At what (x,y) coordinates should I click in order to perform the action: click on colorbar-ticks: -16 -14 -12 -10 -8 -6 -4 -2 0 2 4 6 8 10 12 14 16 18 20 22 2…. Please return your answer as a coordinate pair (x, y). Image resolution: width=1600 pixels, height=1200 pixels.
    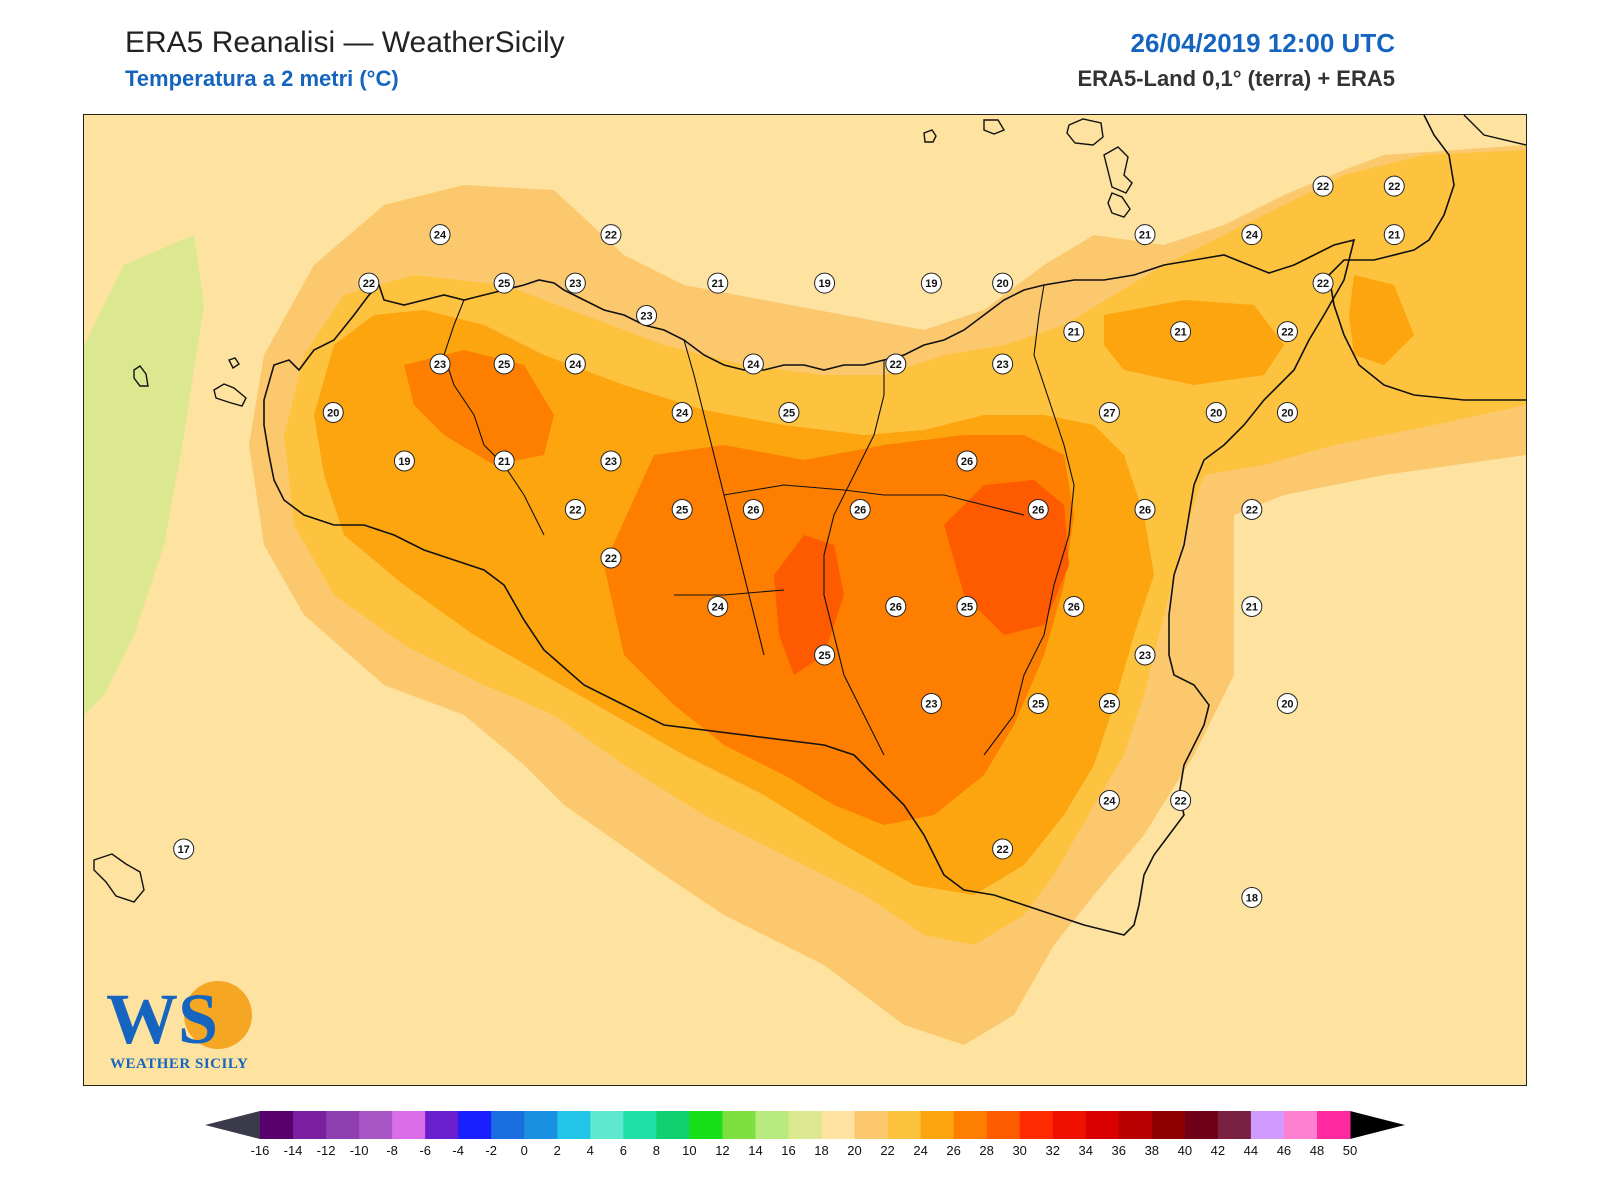
    Looking at the image, I should click on (804, 1150).